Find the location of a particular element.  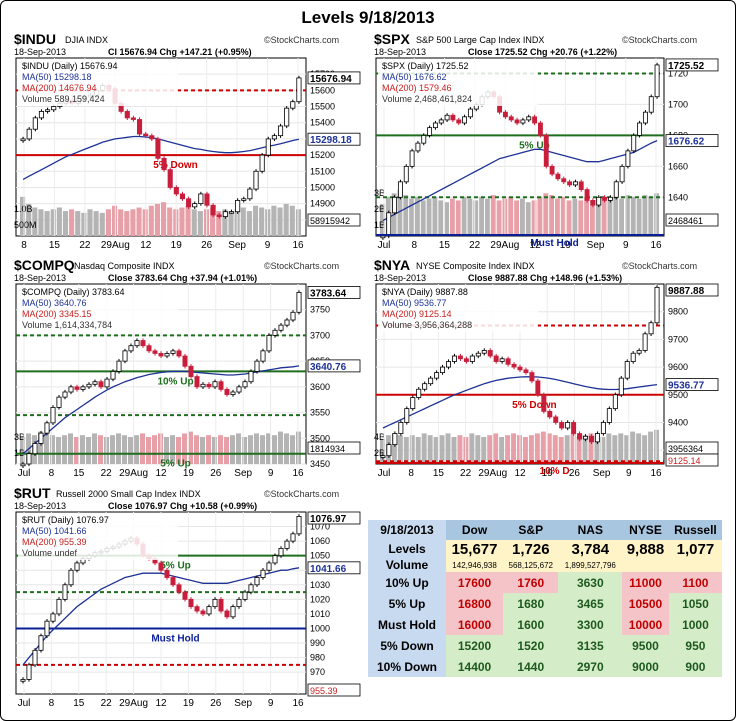

legend-entry: Volume 3,956,364,288 is located at coordinates (427, 325).